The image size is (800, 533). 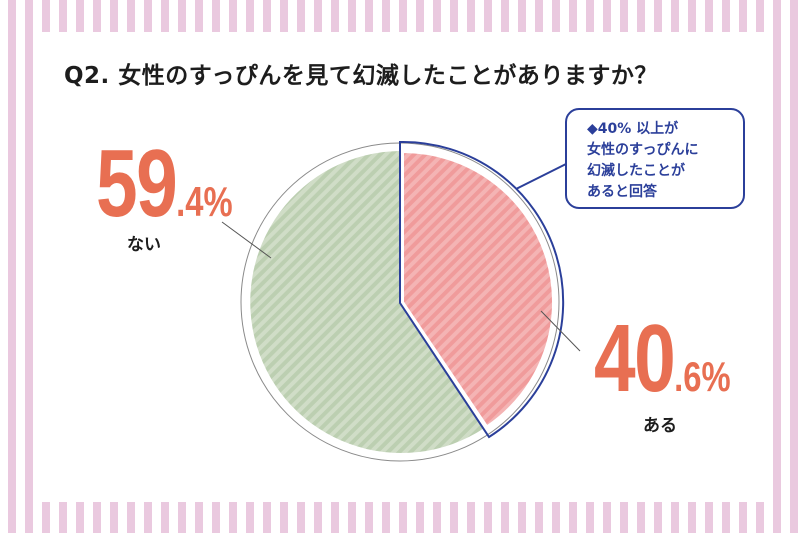 I want to click on percent-int: 59, so click(x=137, y=183).